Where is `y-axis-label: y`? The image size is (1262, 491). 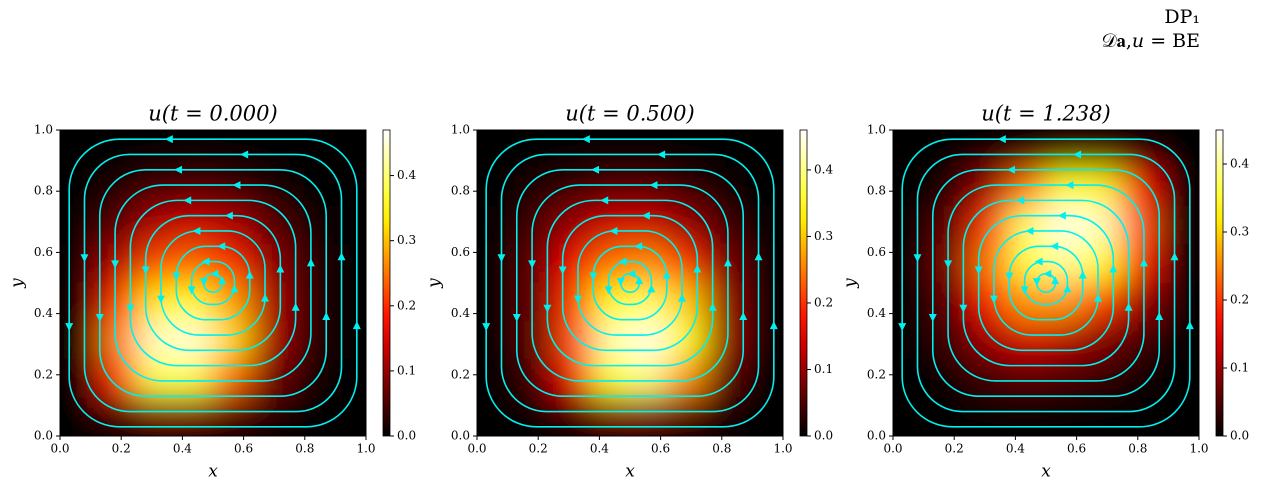
y-axis-label: y is located at coordinates (435, 283).